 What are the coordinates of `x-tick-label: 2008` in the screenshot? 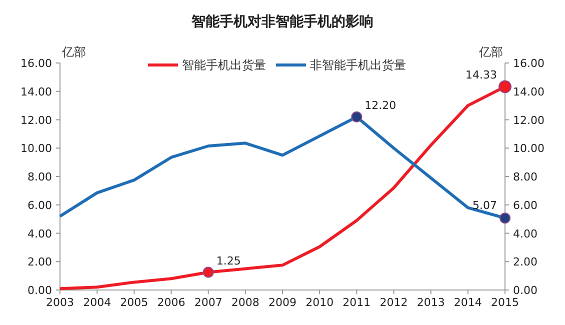 It's located at (245, 302).